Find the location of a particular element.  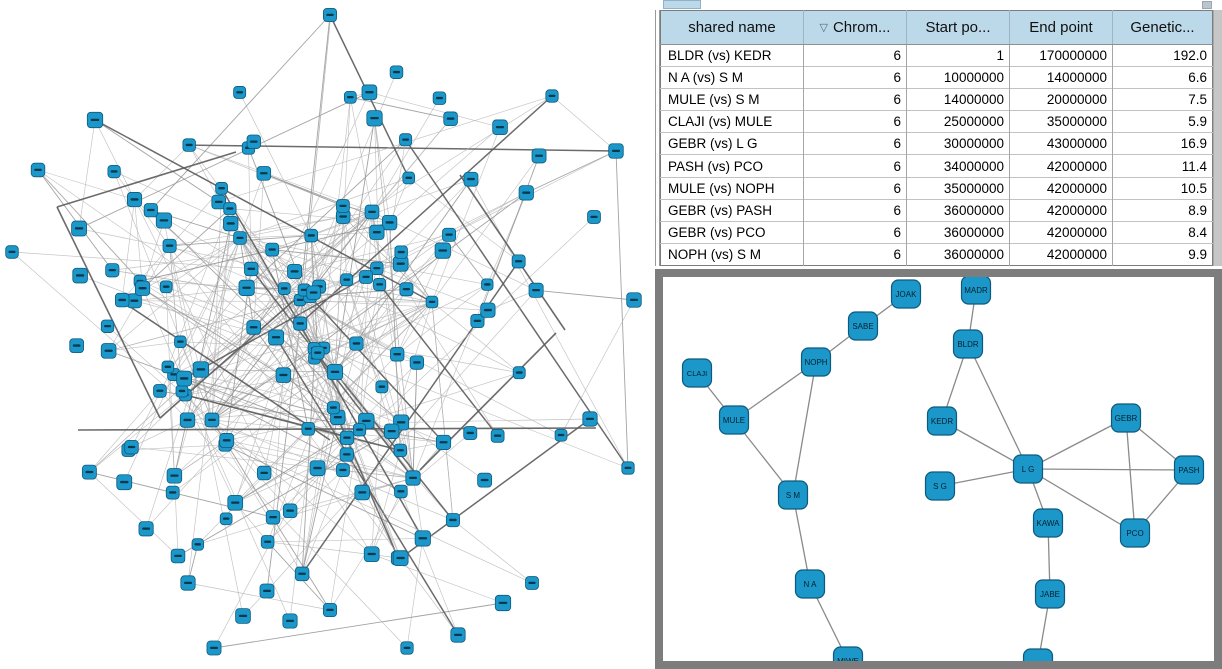

tab-fragment is located at coordinates (682, 4).